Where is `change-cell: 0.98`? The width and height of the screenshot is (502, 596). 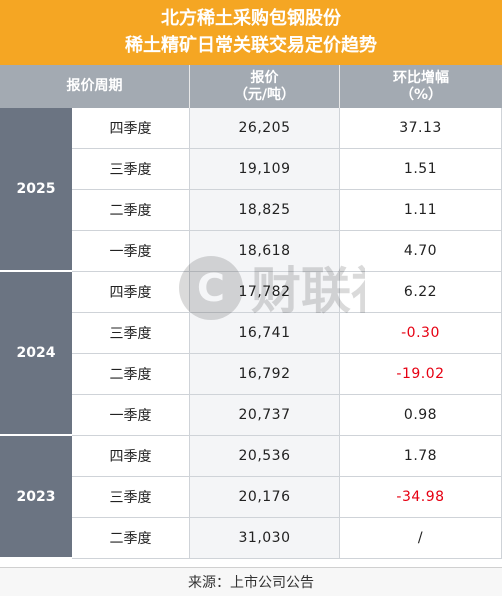 change-cell: 0.98 is located at coordinates (421, 415).